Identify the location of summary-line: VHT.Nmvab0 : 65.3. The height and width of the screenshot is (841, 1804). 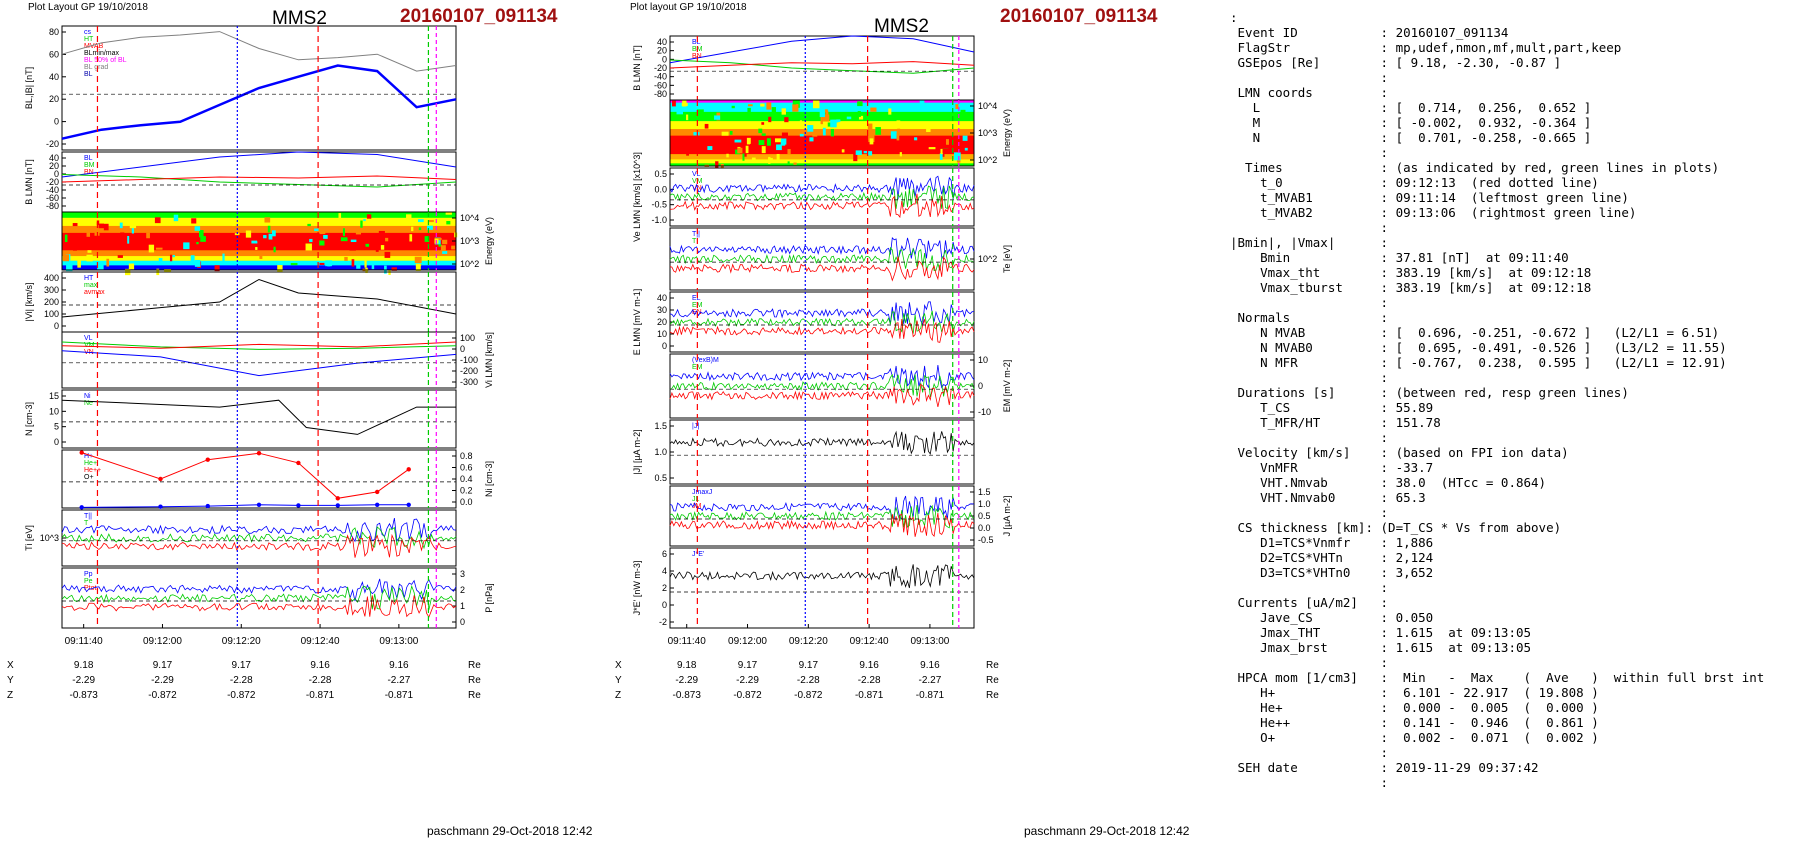
(1328, 497).